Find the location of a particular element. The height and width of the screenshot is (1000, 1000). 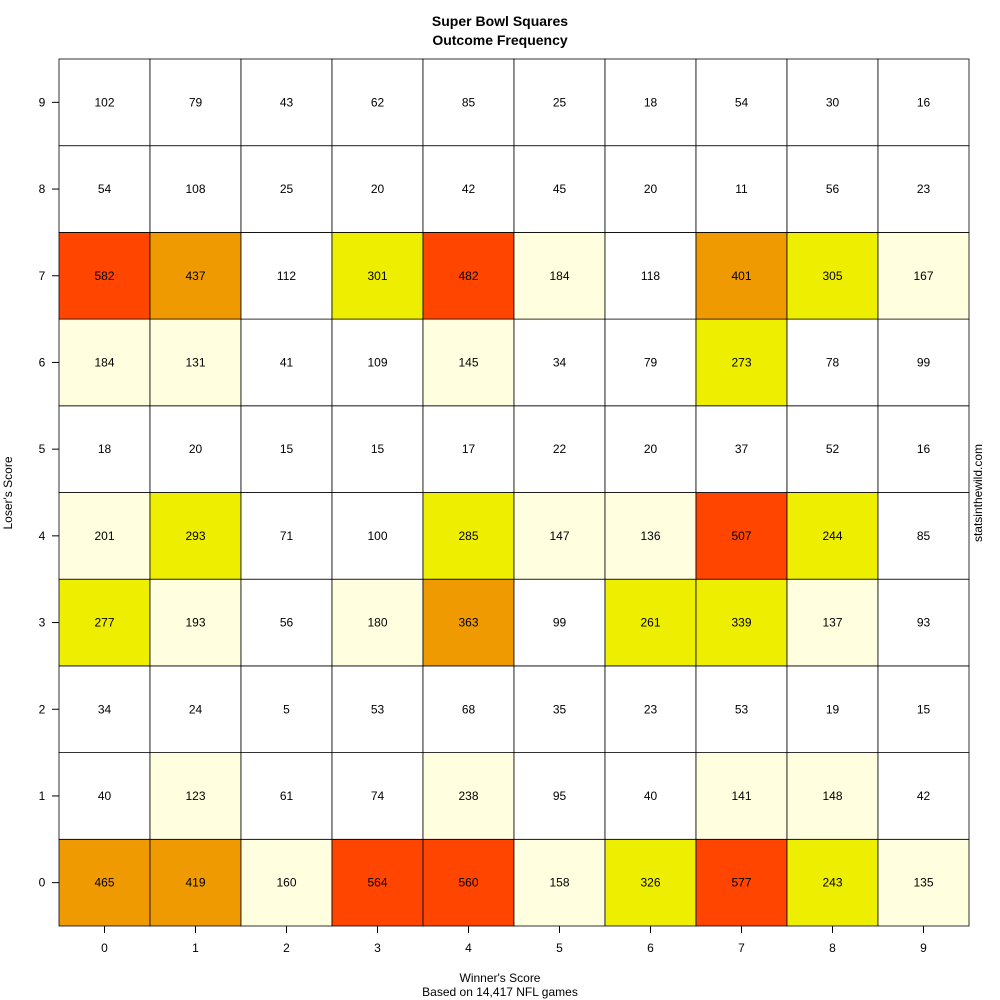

heatmap-cell-w5-l9 is located at coordinates (559, 102).